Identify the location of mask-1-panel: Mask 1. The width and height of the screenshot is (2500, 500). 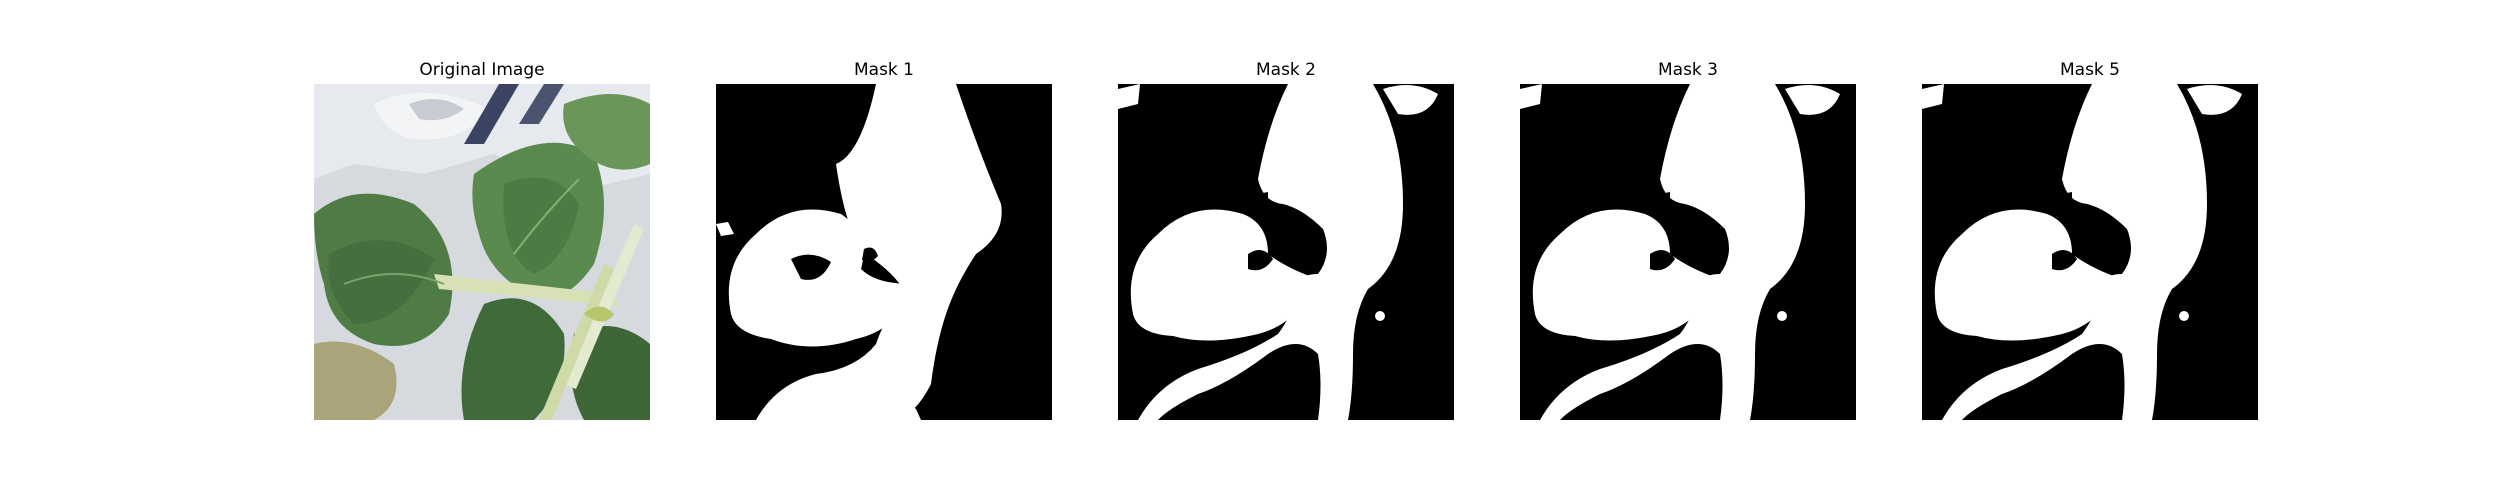
(884, 240).